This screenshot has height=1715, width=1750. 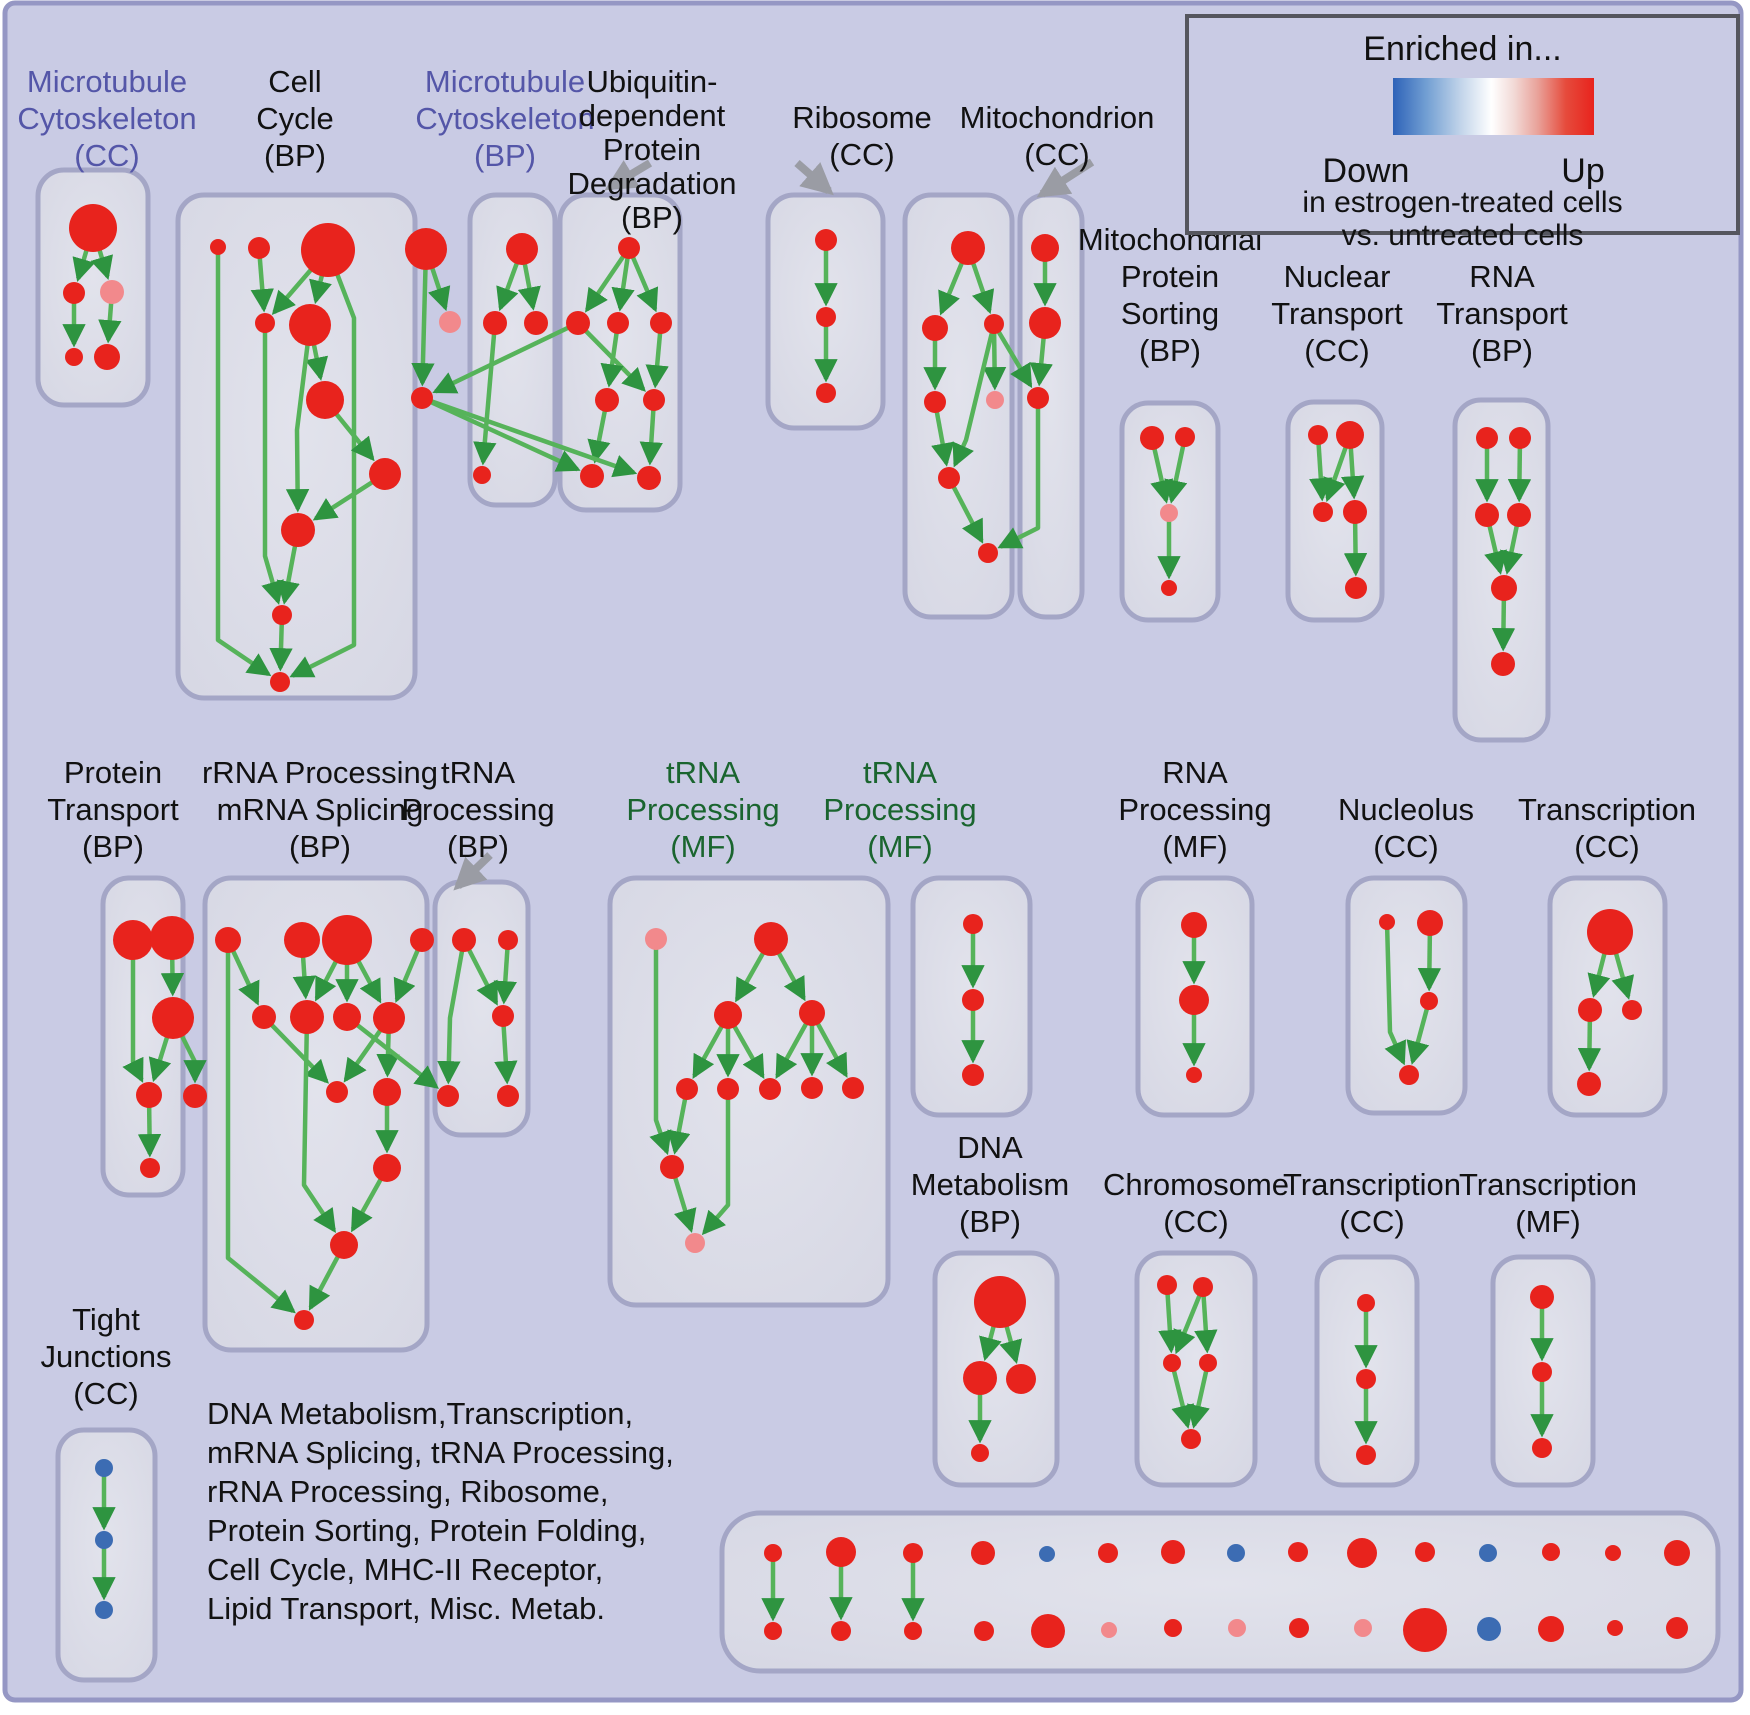 I want to click on cluster-label-protein-transport-bp: Protein Transport (BP), so click(x=113, y=809).